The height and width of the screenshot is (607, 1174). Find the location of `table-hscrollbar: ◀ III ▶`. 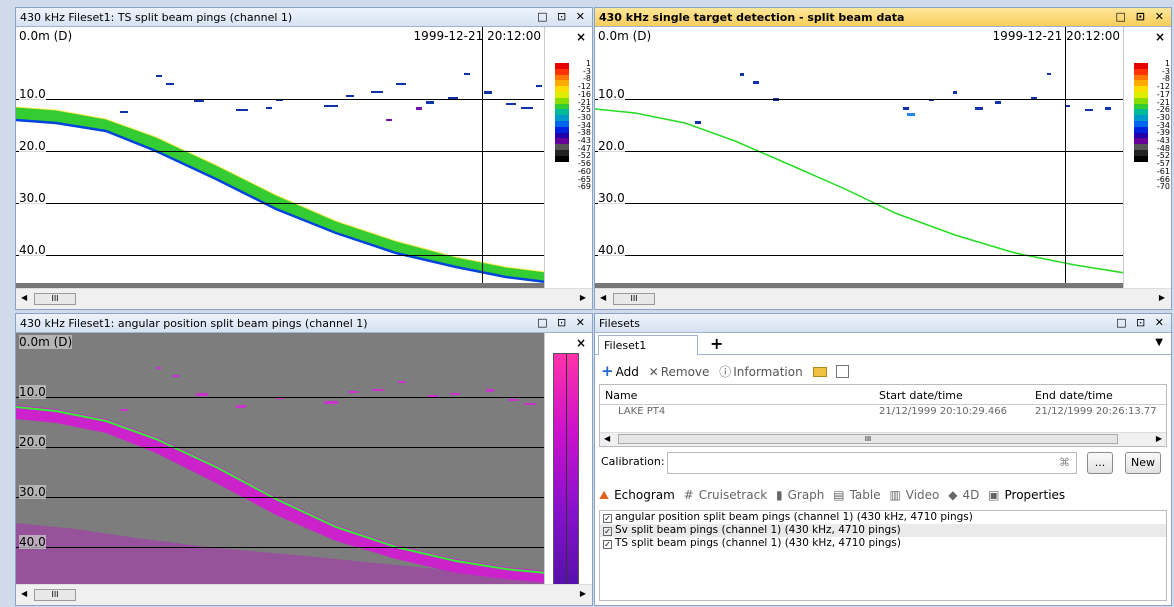

table-hscrollbar: ◀ III ▶ is located at coordinates (883, 439).